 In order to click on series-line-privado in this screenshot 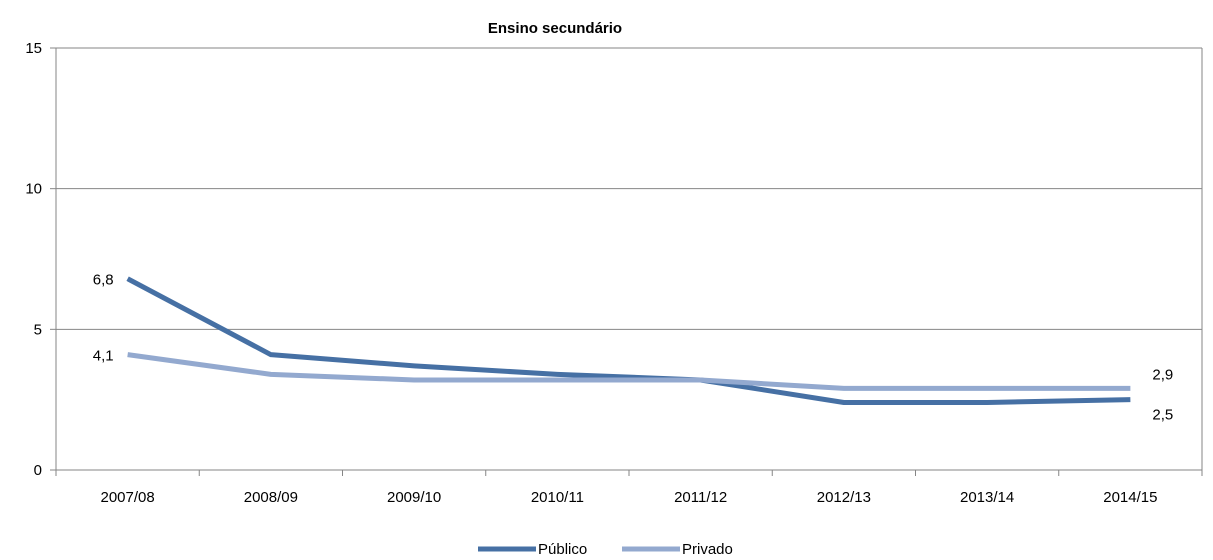, I will do `click(629, 371)`.